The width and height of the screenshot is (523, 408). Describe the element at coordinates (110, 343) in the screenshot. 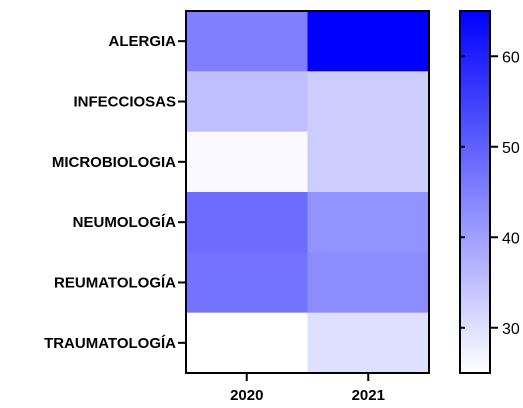

I see `row-label: TRAUMATOLOGÍA` at that location.